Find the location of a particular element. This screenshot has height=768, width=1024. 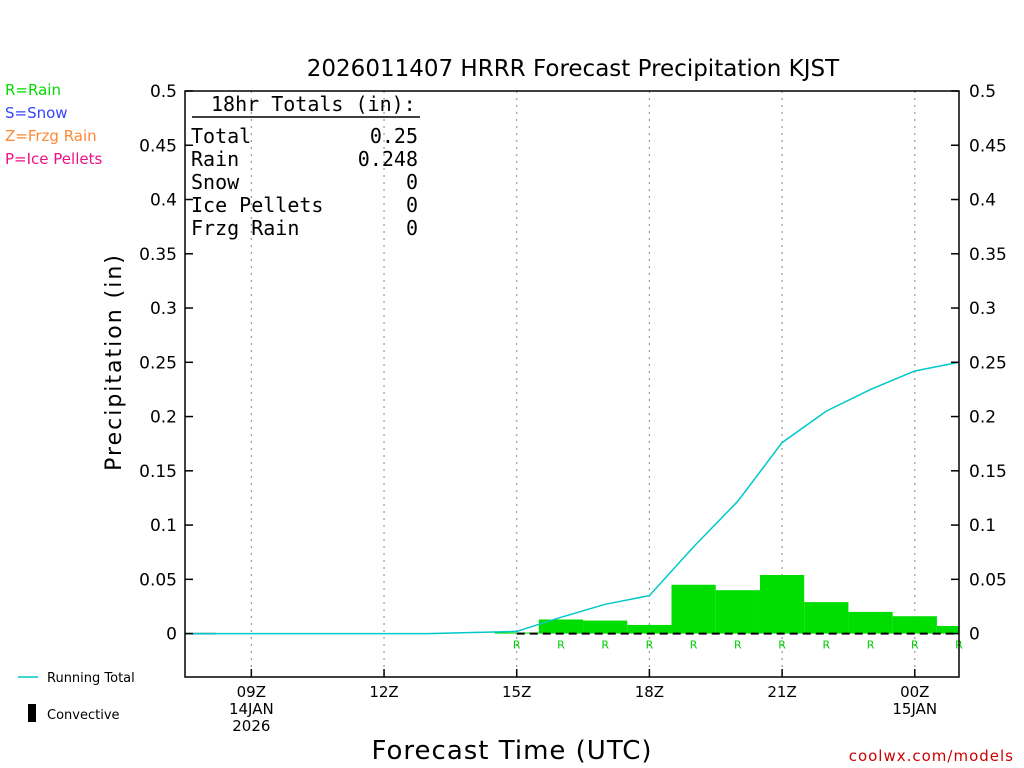

totals-ice-pellets-label: Ice Pellets is located at coordinates (257, 205).